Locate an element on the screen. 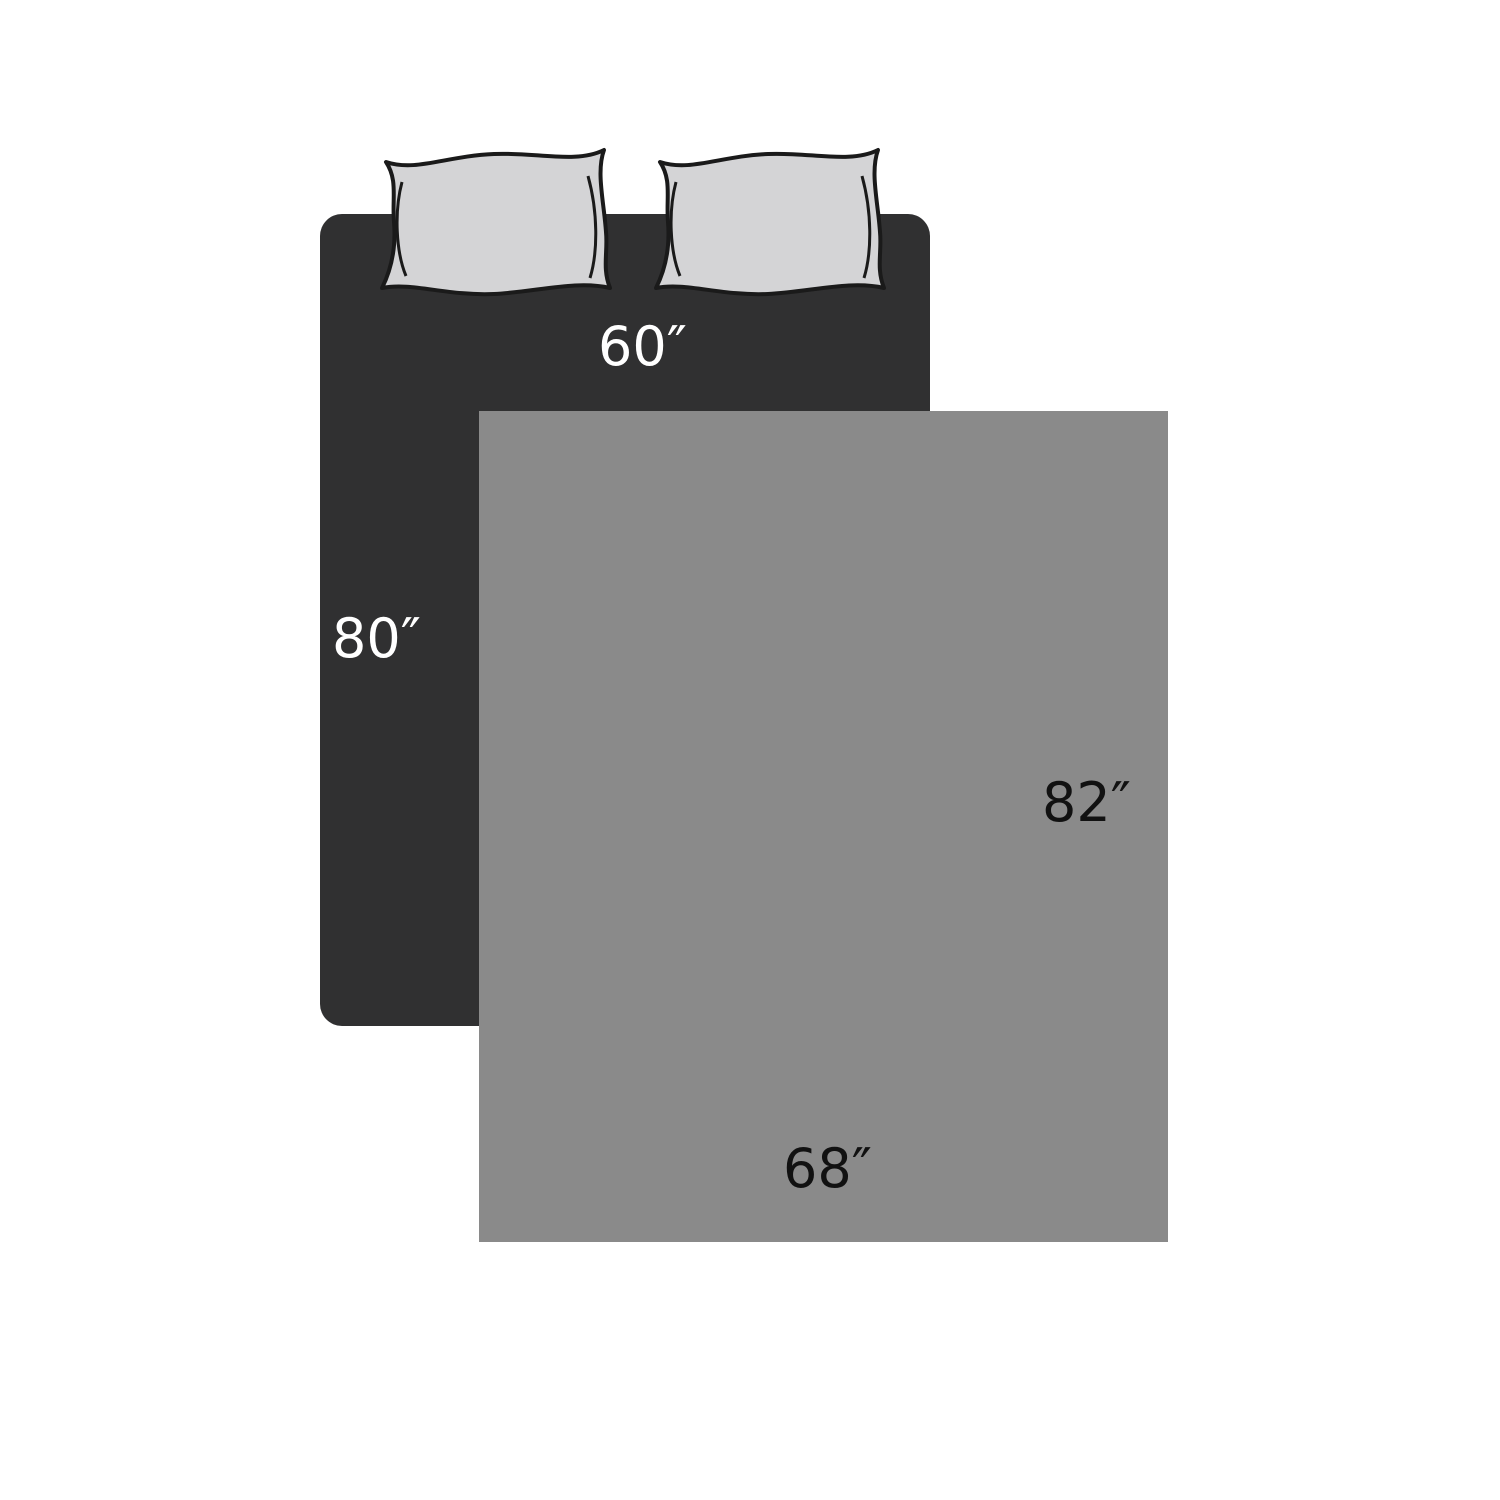 Image resolution: width=1500 pixels, height=1500 pixels. blanket-length-label: 82″ is located at coordinates (1086, 802).